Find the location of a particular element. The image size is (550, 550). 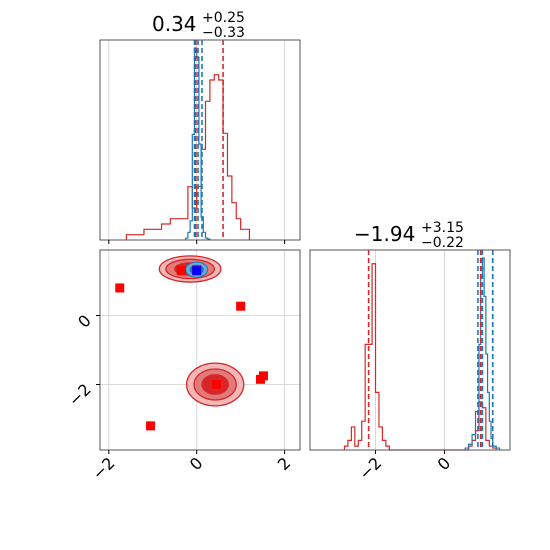

blue-histogram-p2 is located at coordinates (482, 353).